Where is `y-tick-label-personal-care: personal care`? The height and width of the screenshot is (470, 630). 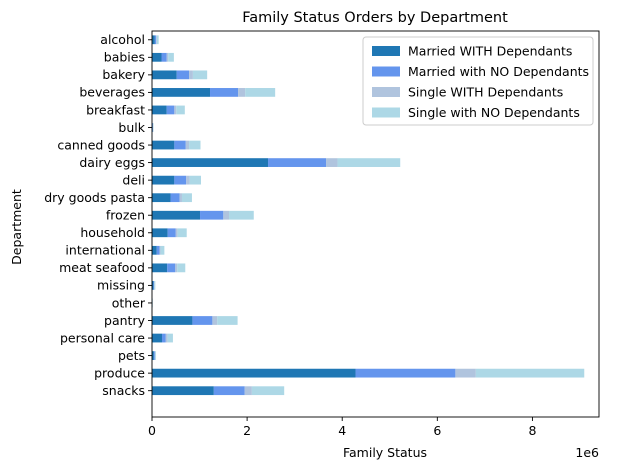
y-tick-label-personal-care: personal care is located at coordinates (102, 337).